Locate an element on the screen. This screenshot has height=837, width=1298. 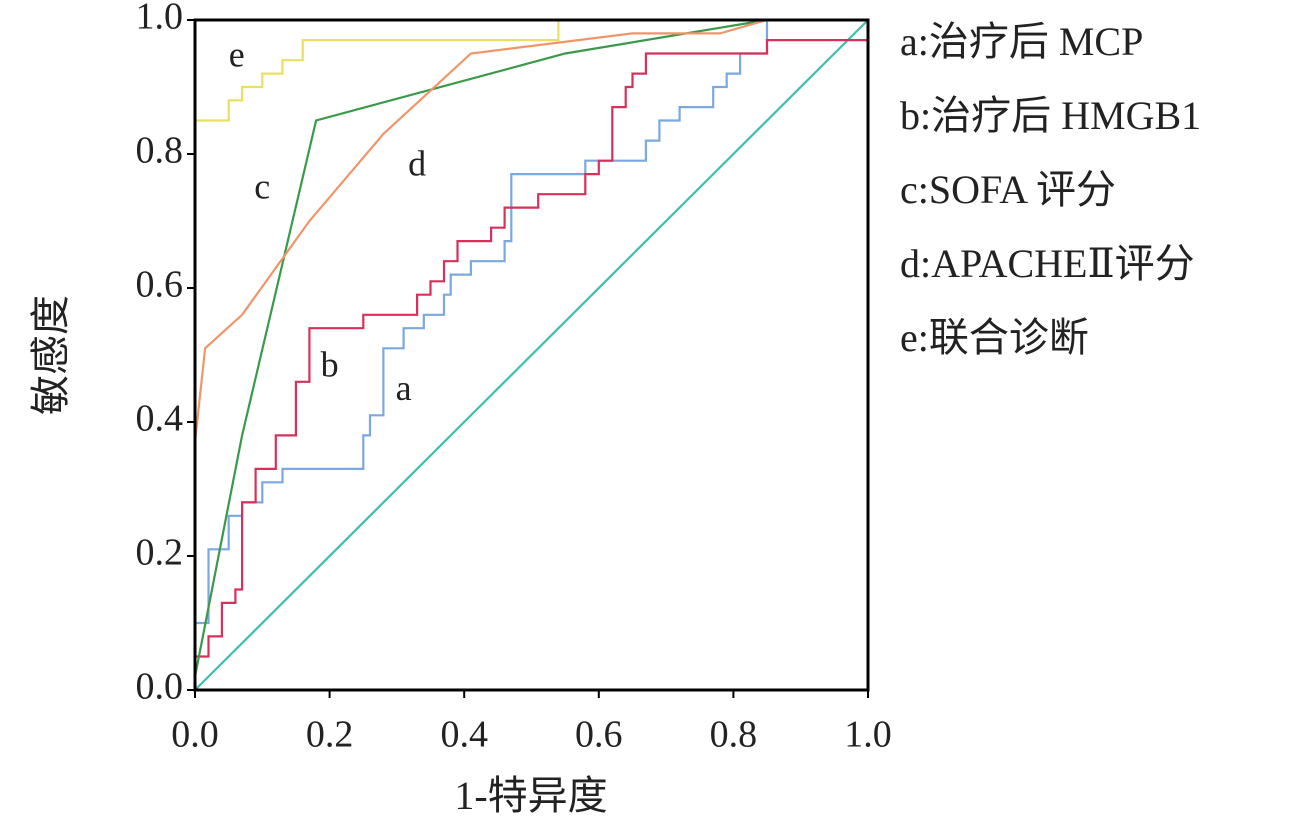
y-tick-label: 0.4 is located at coordinates (160, 419).